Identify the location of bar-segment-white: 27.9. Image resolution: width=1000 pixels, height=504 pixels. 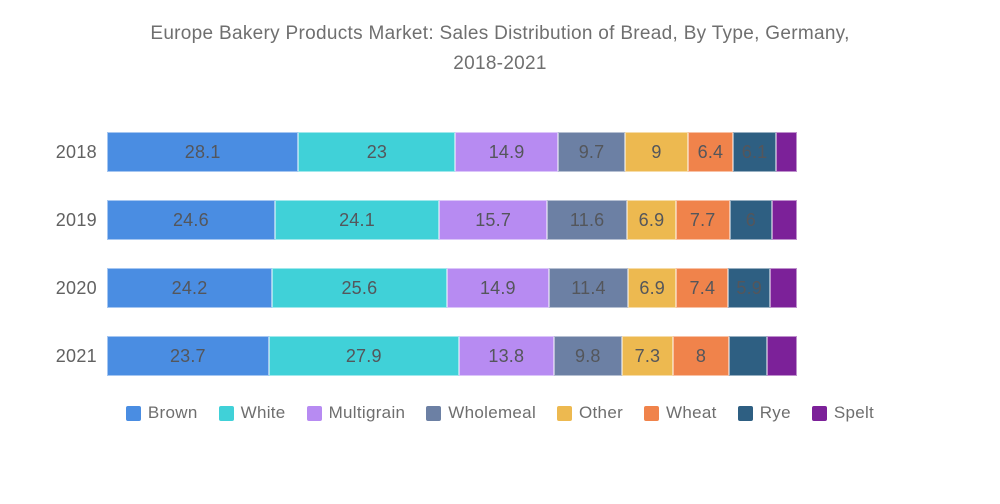
(363, 356).